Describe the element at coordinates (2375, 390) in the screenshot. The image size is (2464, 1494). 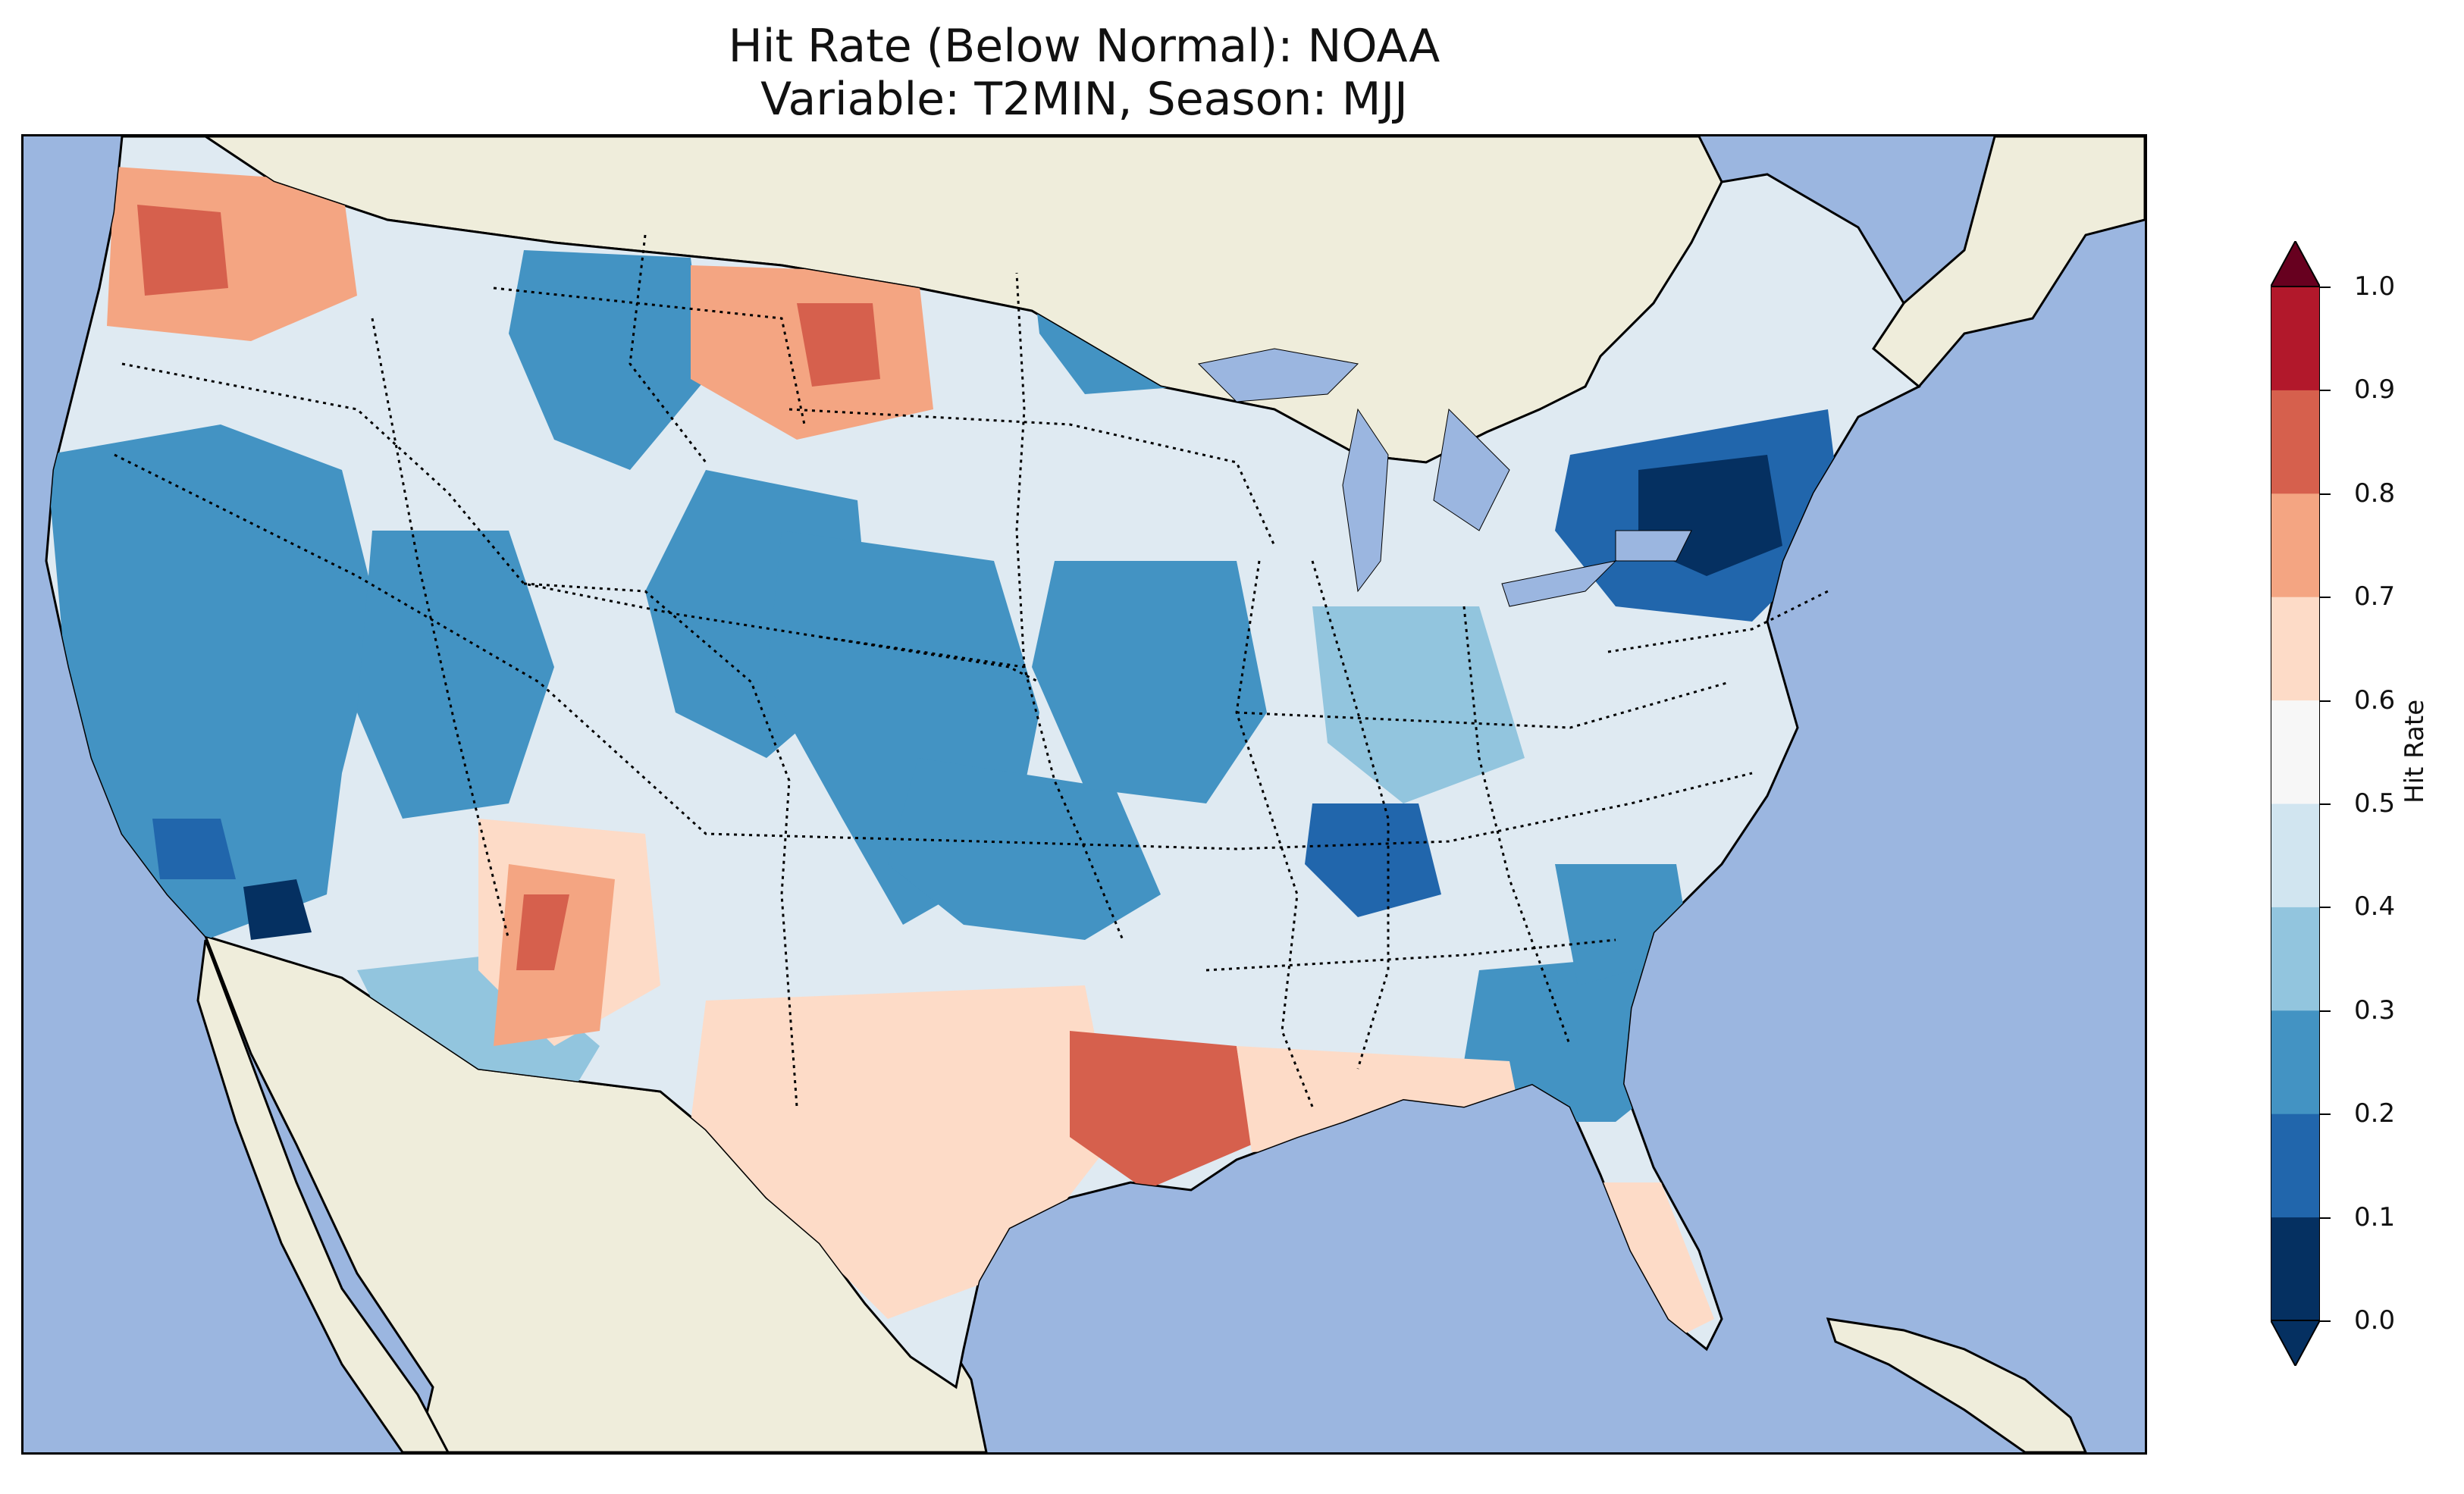
I see `colorbar-tick-label: 0.9` at that location.